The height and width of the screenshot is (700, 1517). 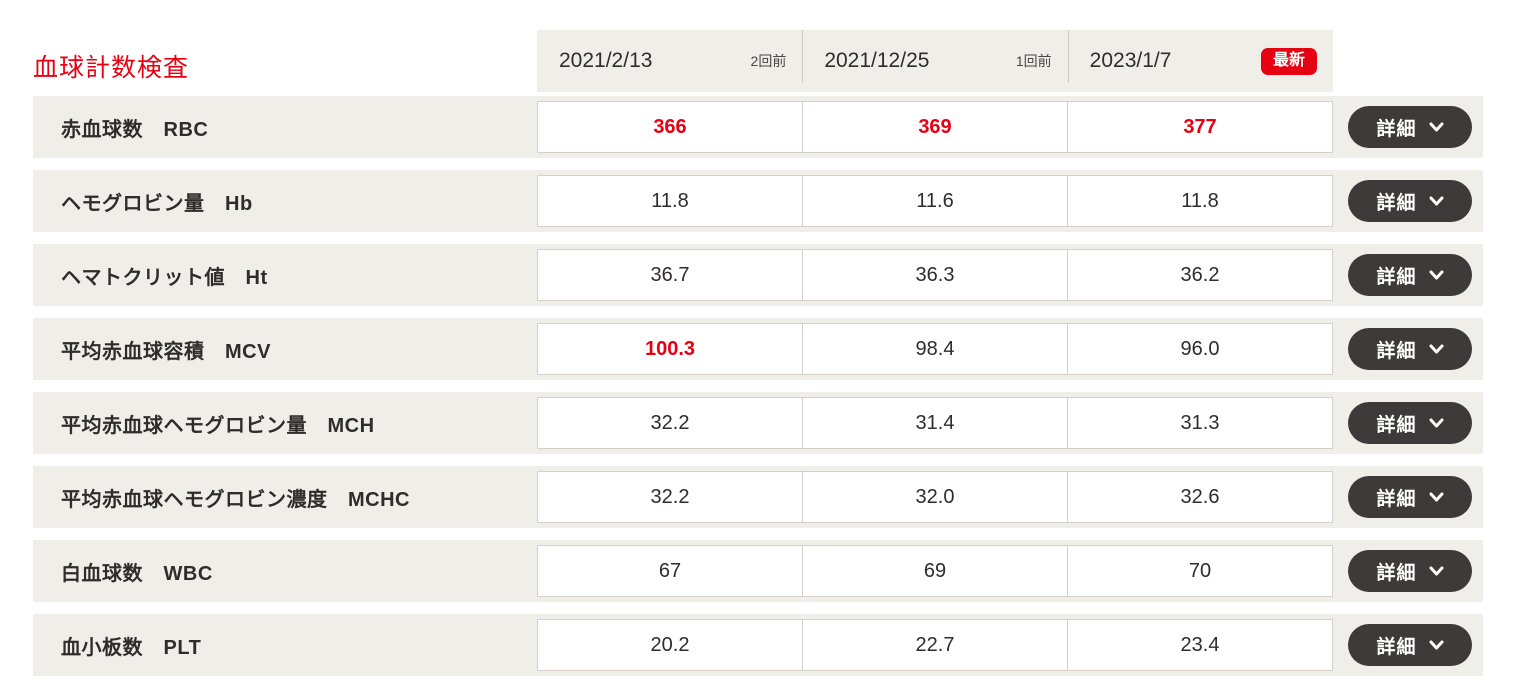 What do you see at coordinates (164, 277) in the screenshot?
I see `row-label: ヘマトクリット値 Ht` at bounding box center [164, 277].